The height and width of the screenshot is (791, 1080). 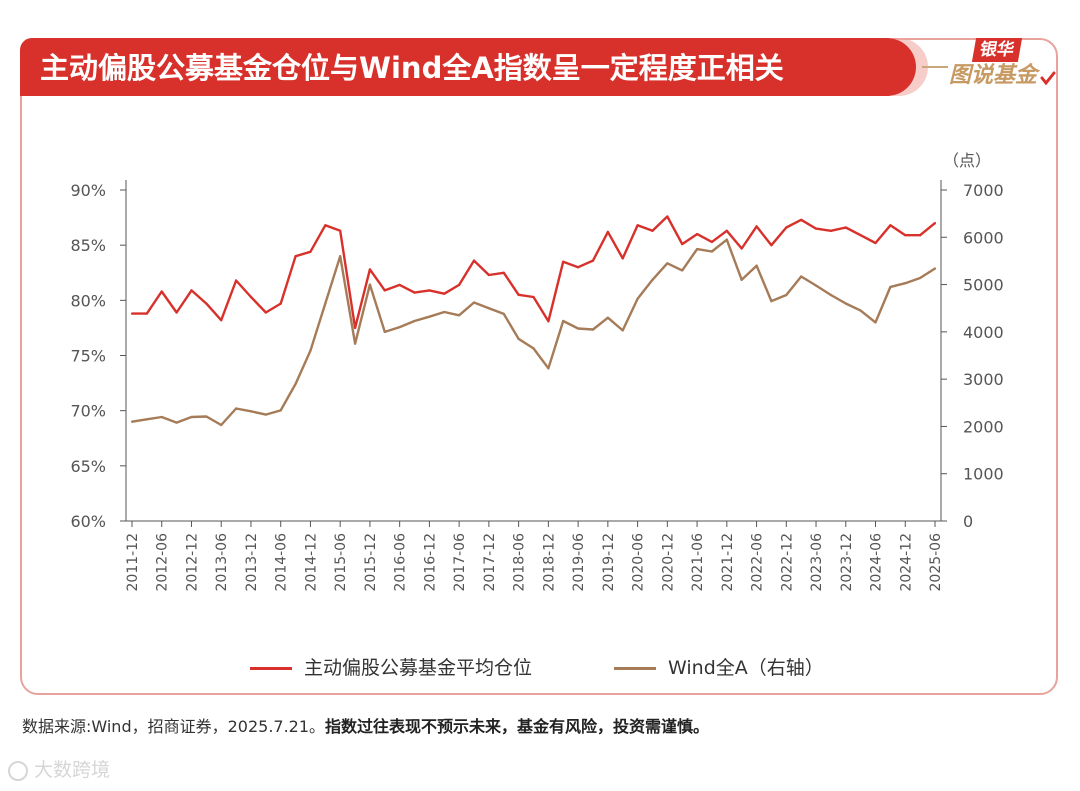 I want to click on x-tick-label: 2025-06, so click(x=936, y=562).